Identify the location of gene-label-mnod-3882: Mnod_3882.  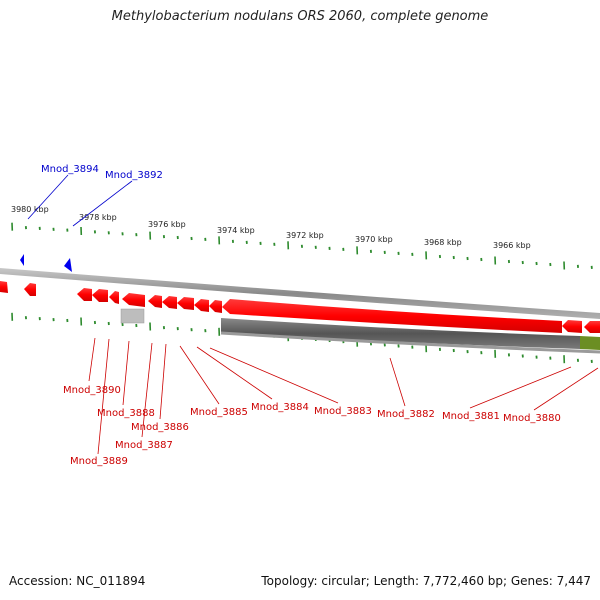
(406, 414).